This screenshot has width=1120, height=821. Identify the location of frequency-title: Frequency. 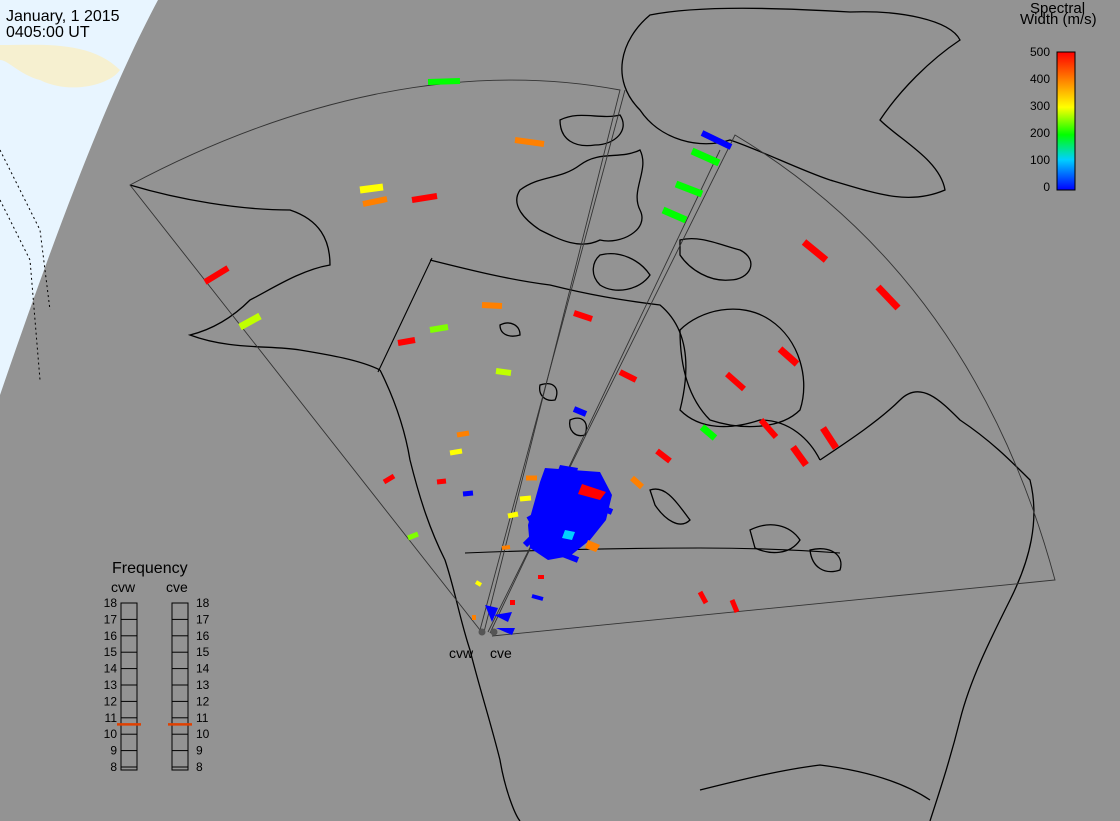
(150, 568).